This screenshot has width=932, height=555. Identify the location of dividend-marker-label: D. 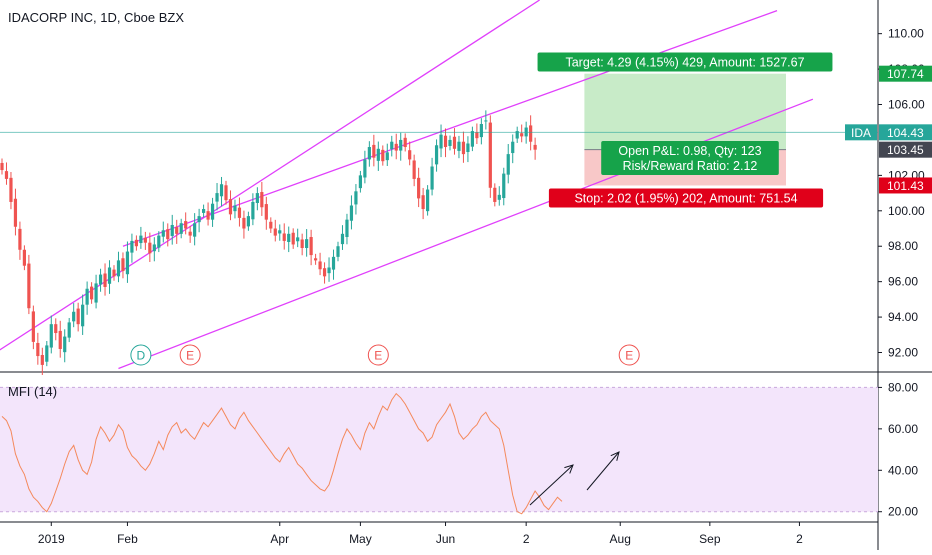
(141, 356).